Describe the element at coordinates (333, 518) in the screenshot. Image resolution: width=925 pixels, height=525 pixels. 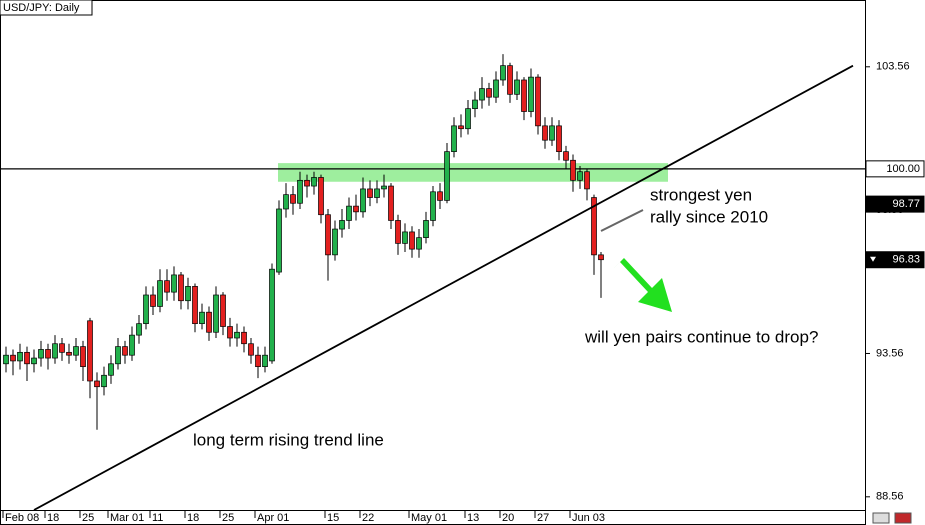
I see `x-tick-label: 15` at that location.